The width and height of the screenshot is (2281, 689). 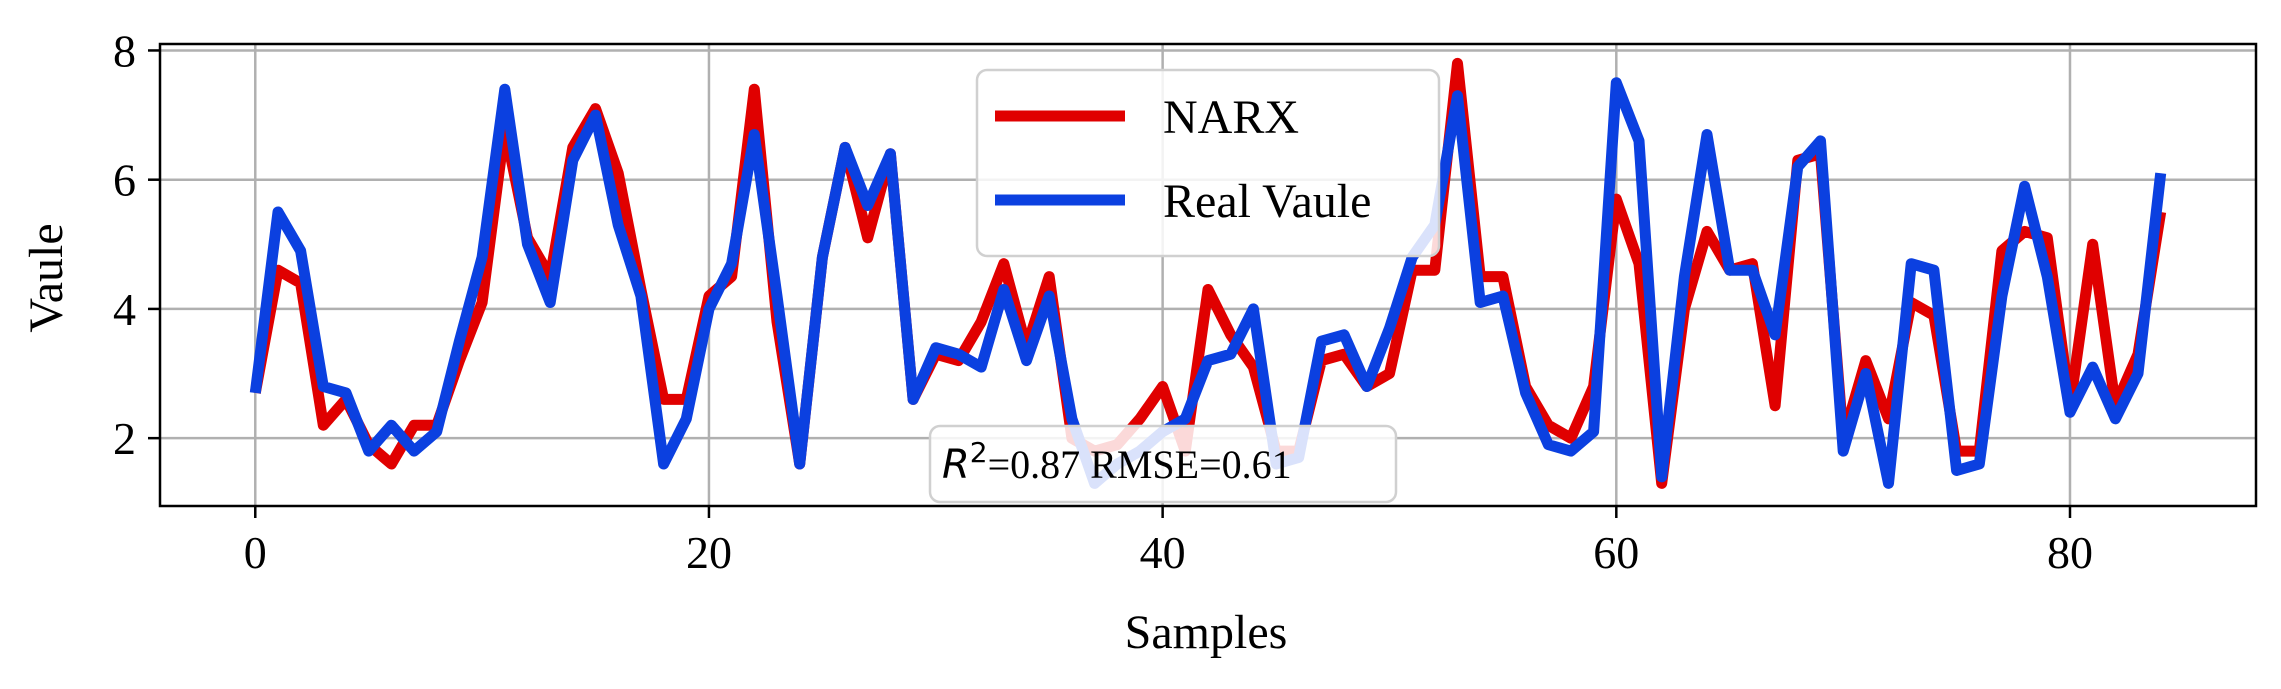 I want to click on x-tick-label: 0, so click(x=255, y=552).